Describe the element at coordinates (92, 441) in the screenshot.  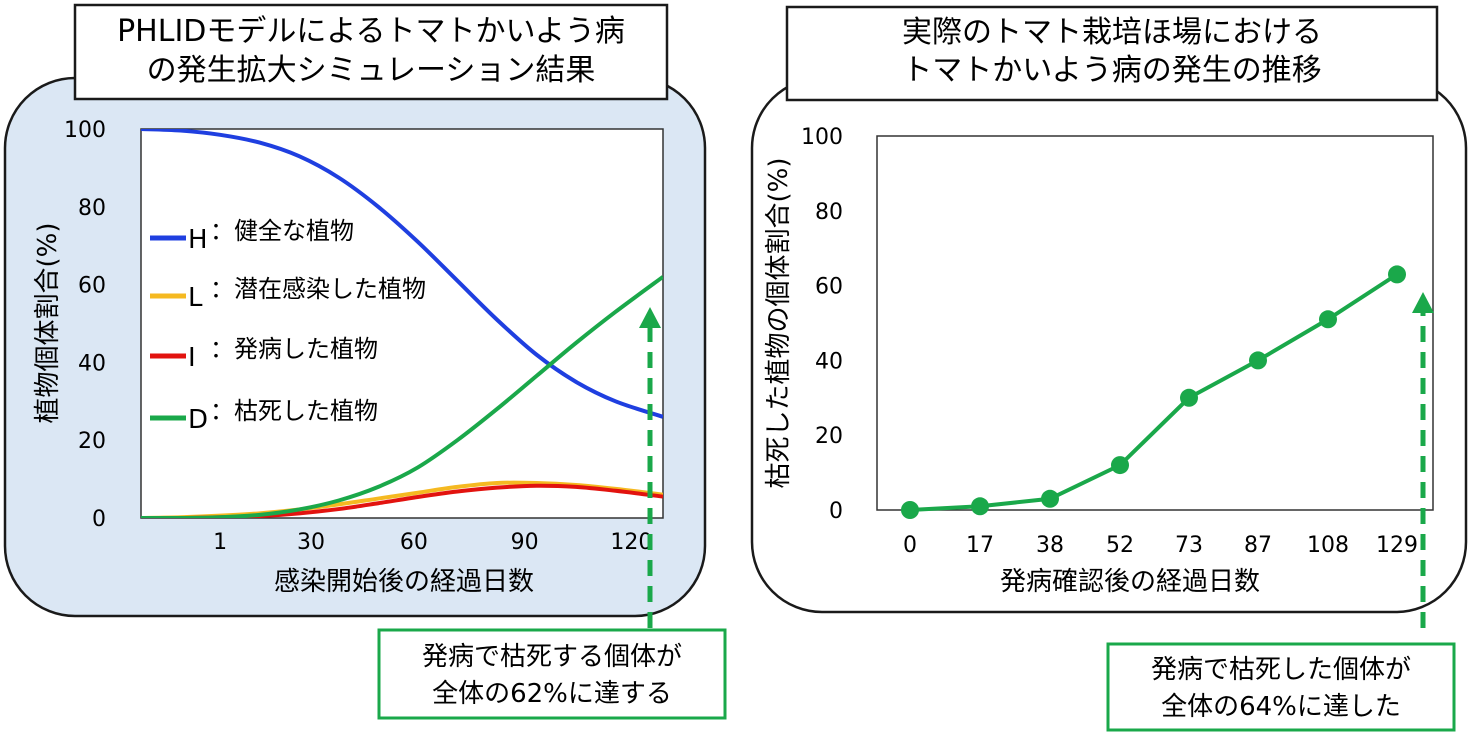
I see `left-y-tick-label: 20` at that location.